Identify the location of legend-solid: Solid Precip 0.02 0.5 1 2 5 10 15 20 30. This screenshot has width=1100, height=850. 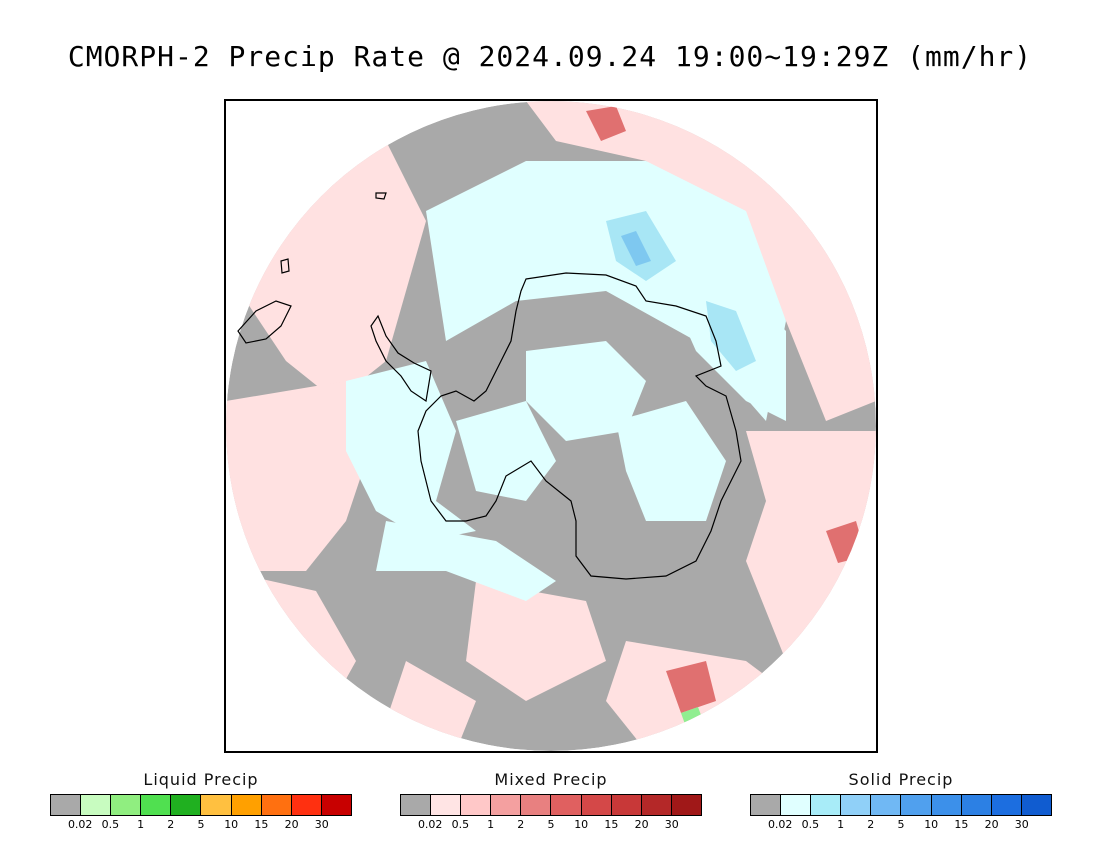
(901, 801).